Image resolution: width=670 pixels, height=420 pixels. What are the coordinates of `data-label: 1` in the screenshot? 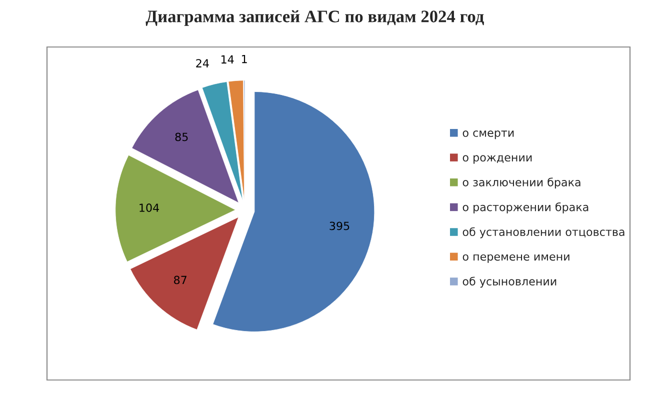 It's located at (244, 59).